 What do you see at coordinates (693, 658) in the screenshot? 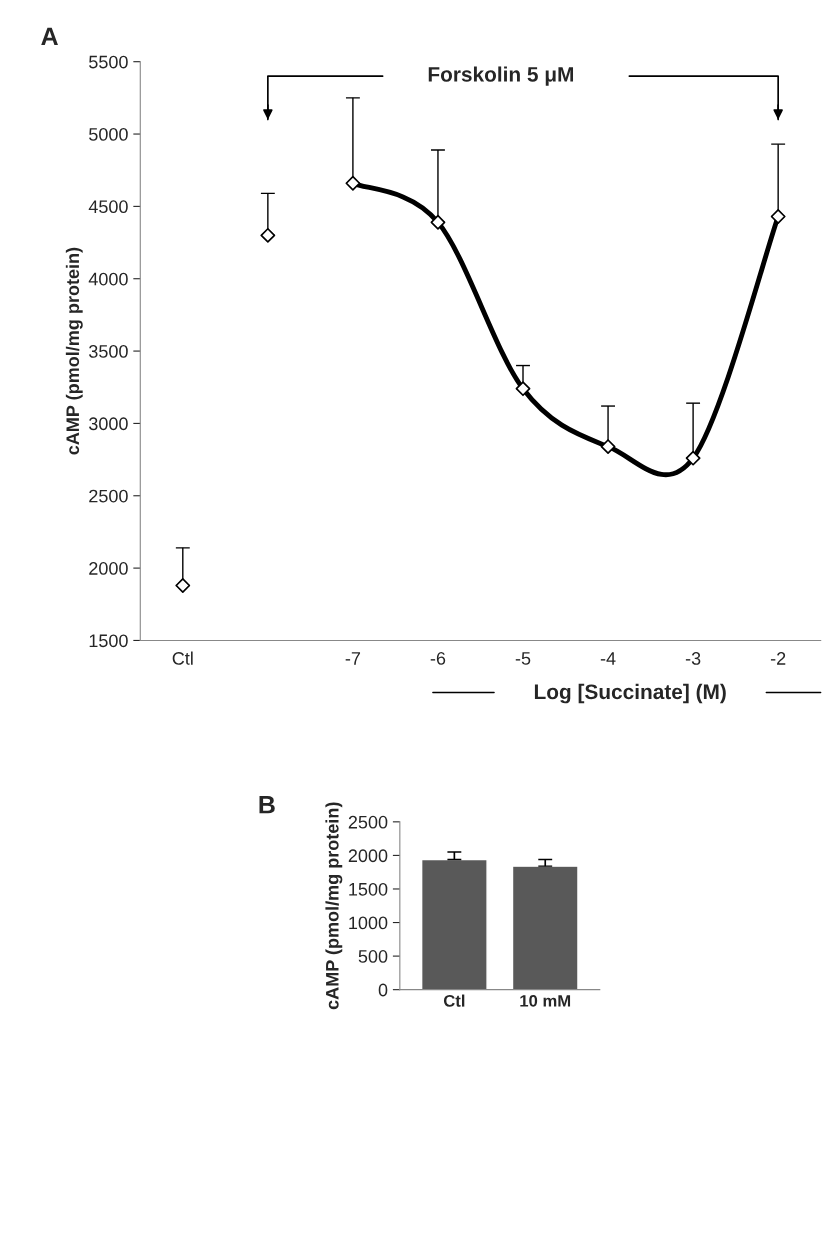
I see `x-tick-label: -3` at bounding box center [693, 658].